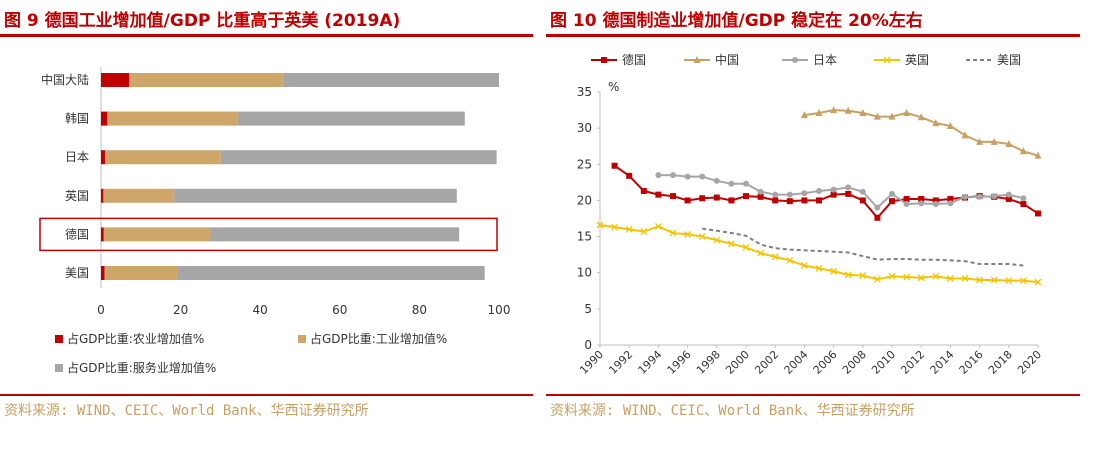 Image resolution: width=1101 pixels, height=452 pixels. What do you see at coordinates (942, 362) in the screenshot?
I see `line-x-tick-label: 2014` at bounding box center [942, 362].